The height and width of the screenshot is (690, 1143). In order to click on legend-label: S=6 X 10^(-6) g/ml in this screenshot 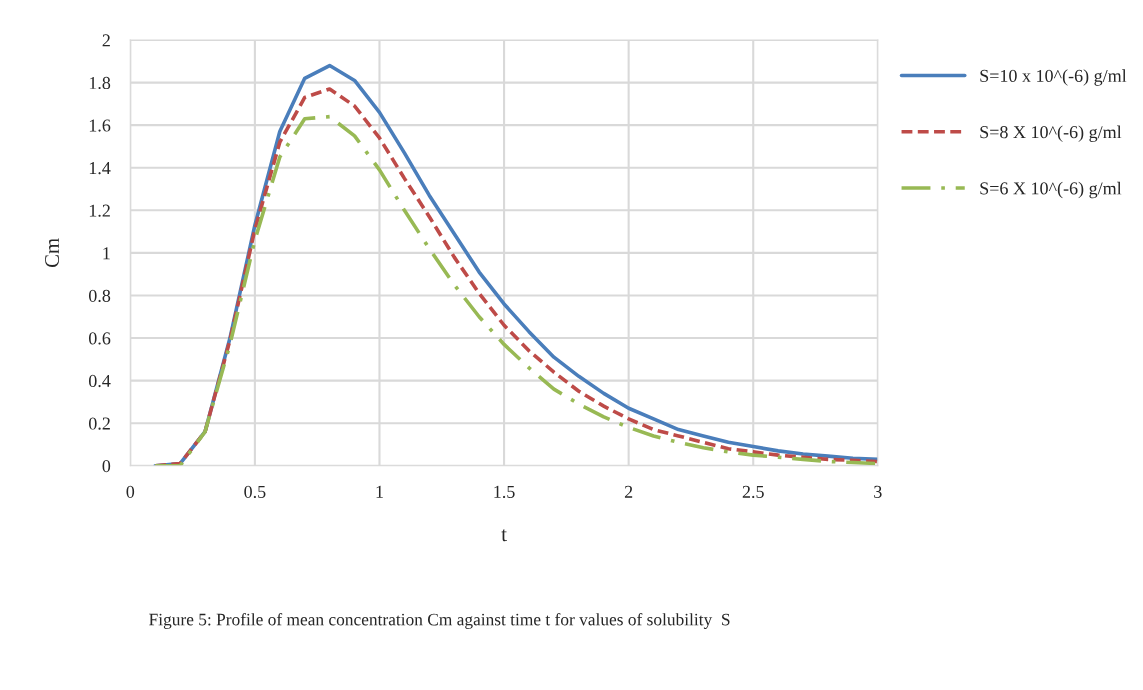, I will do `click(1051, 190)`.